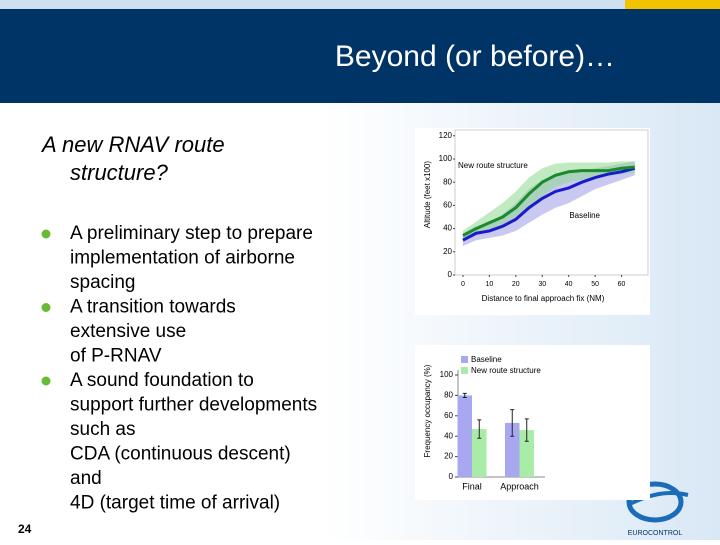  Describe the element at coordinates (516, 284) in the screenshot. I see `x-tick-label: 20` at that location.